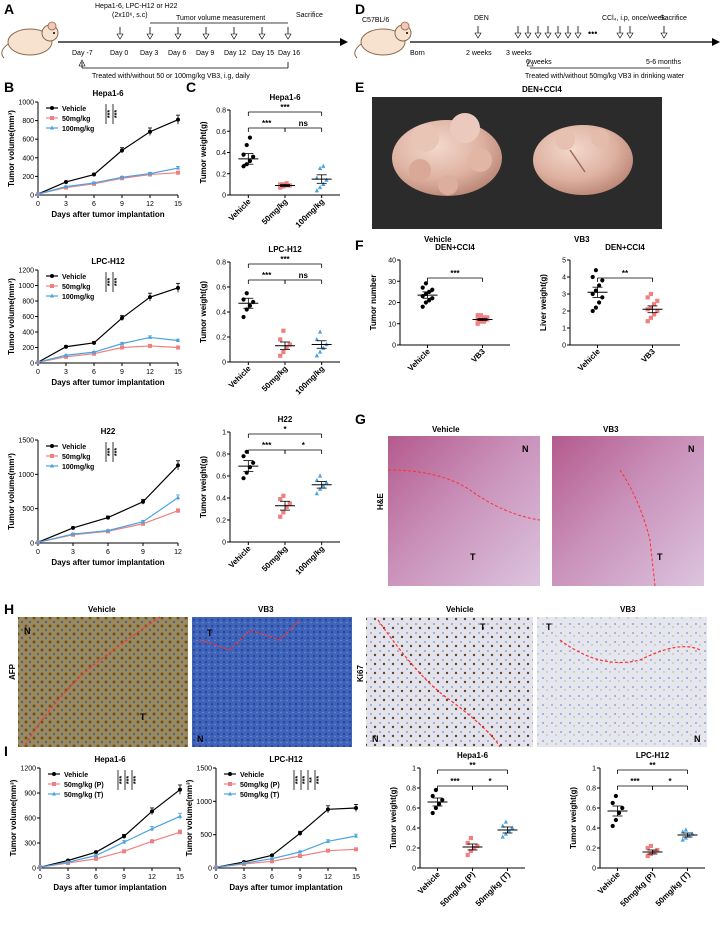  Describe the element at coordinates (628, 609) in the screenshot. I see `panel-h-label-vb3: VB3` at that location.